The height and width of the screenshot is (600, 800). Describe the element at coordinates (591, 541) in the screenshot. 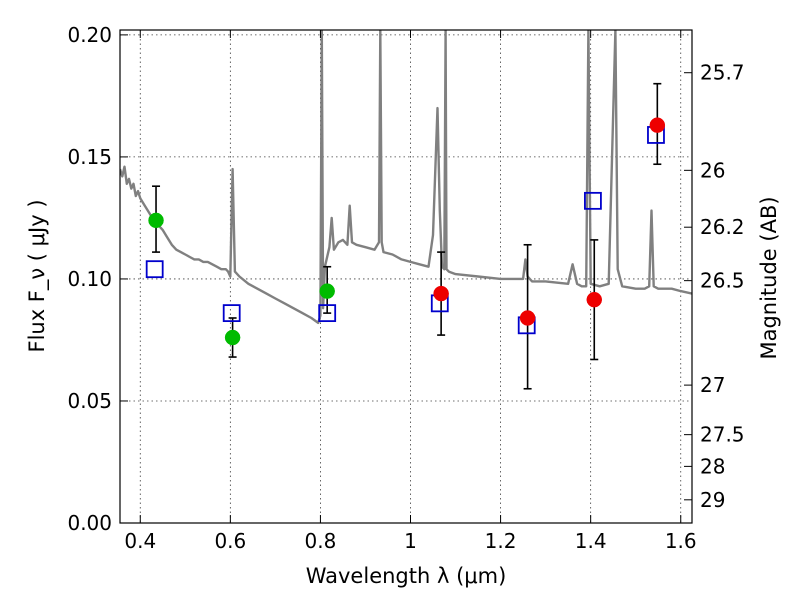

I see `x-tick-label: 1.4` at that location.